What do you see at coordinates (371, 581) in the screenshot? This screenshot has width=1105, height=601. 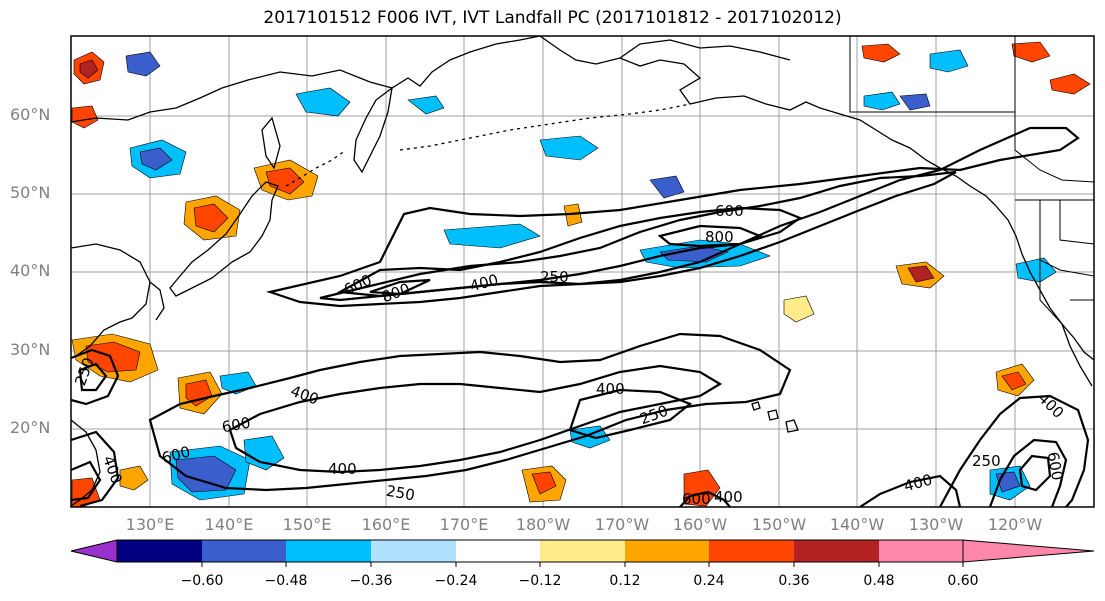 I see `colorbar-tick-label: −0.36` at bounding box center [371, 581].